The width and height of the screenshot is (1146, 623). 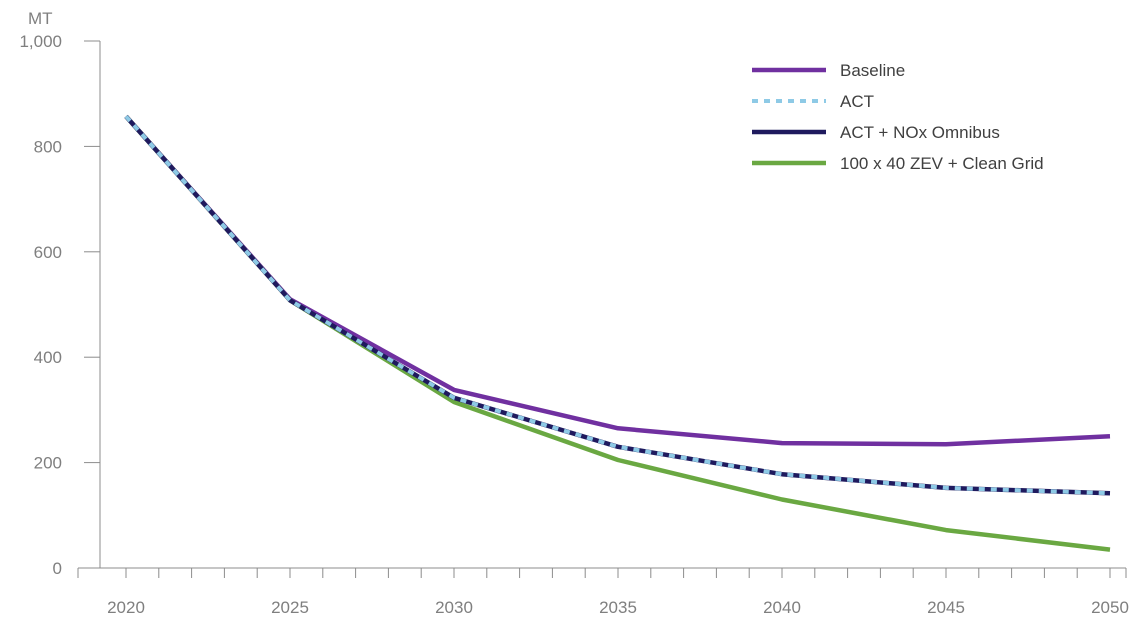 What do you see at coordinates (57, 568) in the screenshot?
I see `y-tick-label: 0` at bounding box center [57, 568].